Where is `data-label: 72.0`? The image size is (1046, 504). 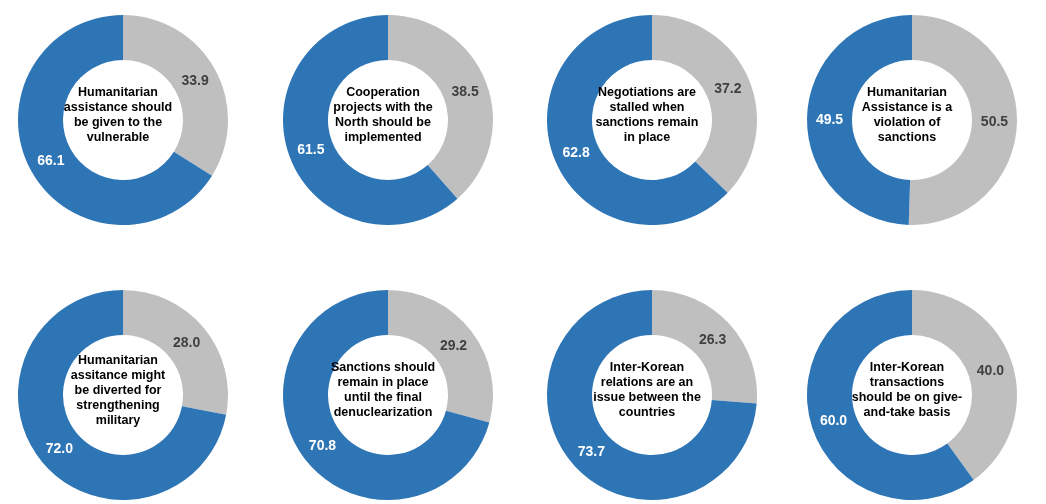
data-label: 72.0 is located at coordinates (59, 447).